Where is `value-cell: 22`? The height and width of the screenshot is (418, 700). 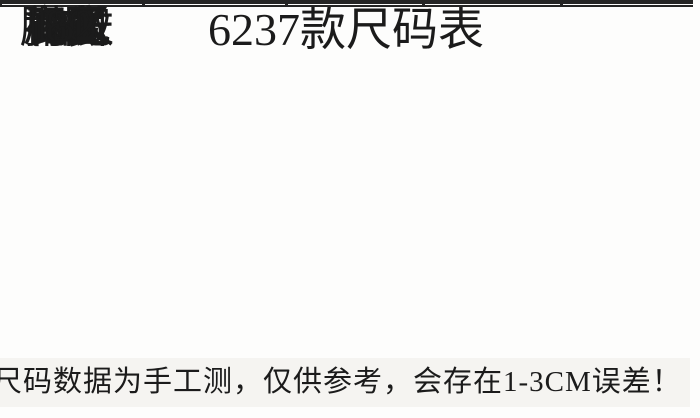
value-cell: 22 is located at coordinates (70, 25).